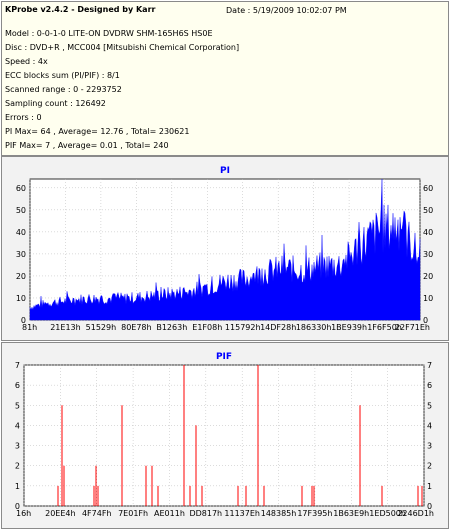 The height and width of the screenshot is (529, 450). Describe the element at coordinates (428, 276) in the screenshot. I see `y-tick-right: 20` at that location.